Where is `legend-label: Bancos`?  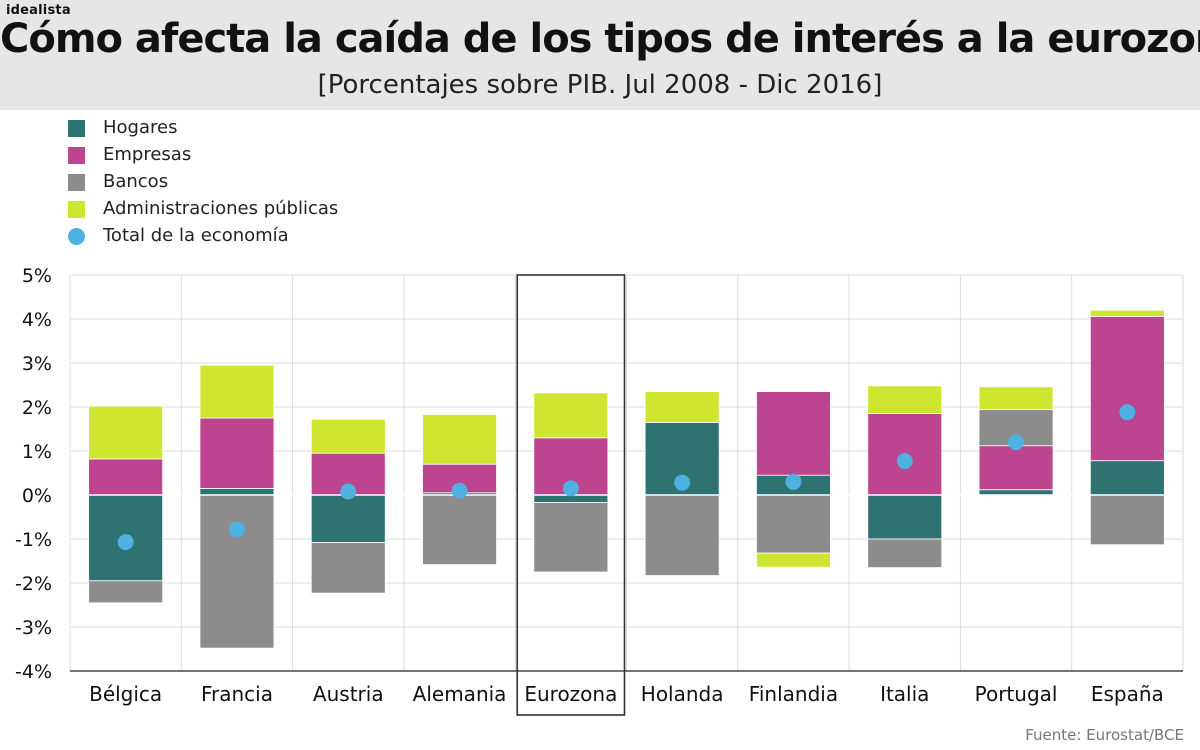 legend-label: Bancos is located at coordinates (136, 181).